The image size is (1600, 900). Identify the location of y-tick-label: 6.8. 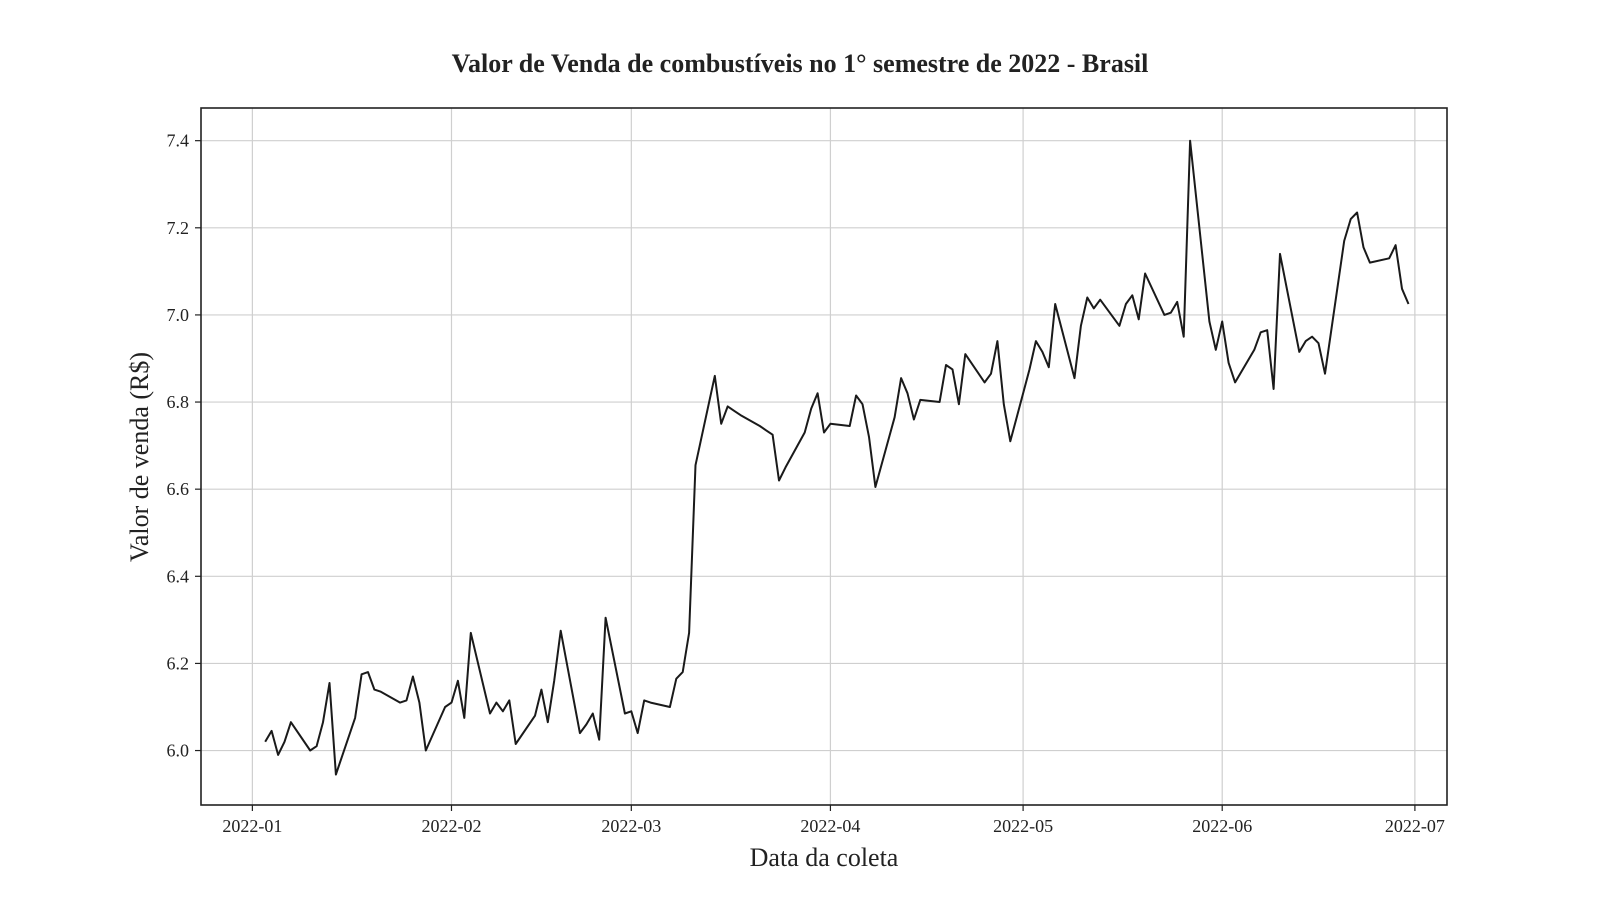
(178, 402).